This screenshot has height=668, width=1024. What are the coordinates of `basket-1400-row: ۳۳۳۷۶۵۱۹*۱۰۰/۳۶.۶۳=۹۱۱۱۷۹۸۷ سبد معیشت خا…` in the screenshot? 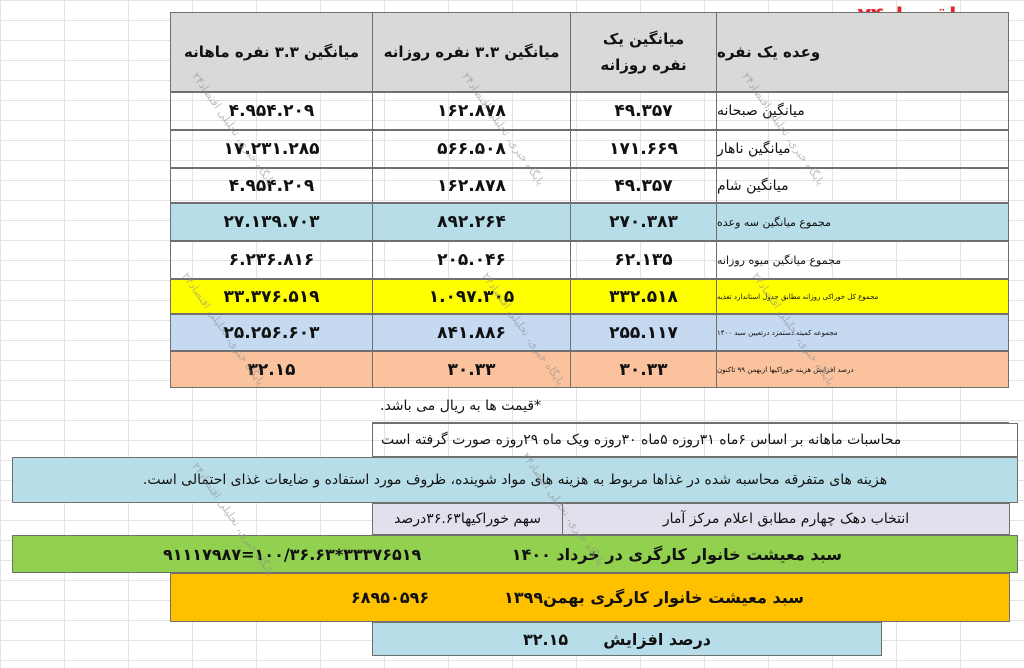 It's located at (515, 554).